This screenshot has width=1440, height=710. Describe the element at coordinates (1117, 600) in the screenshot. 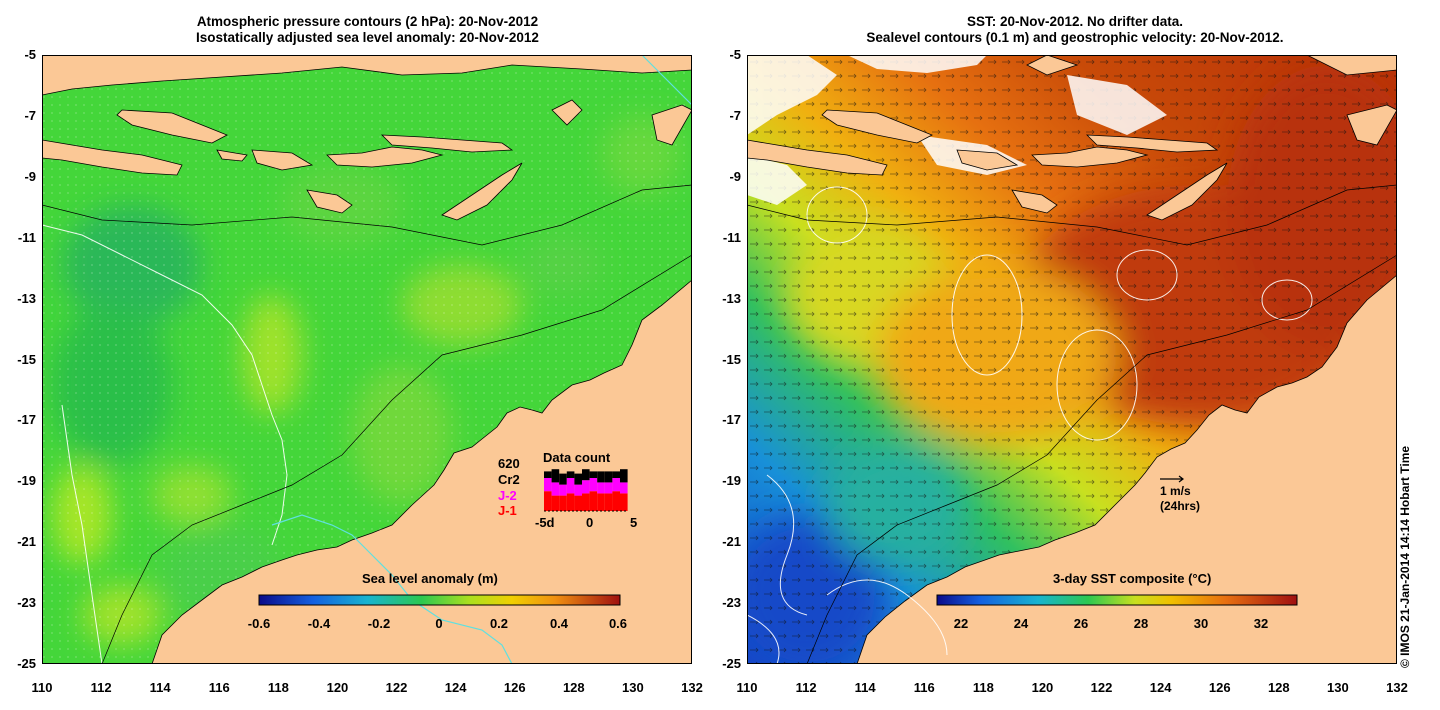

I see `sst-colorbar` at that location.